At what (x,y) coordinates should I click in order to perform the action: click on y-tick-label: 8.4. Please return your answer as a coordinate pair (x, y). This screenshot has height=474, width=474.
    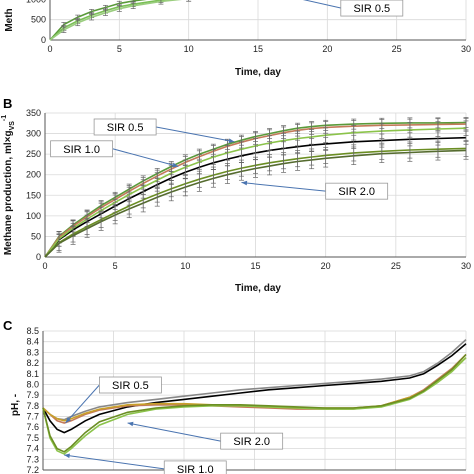
    Looking at the image, I should click on (32, 342).